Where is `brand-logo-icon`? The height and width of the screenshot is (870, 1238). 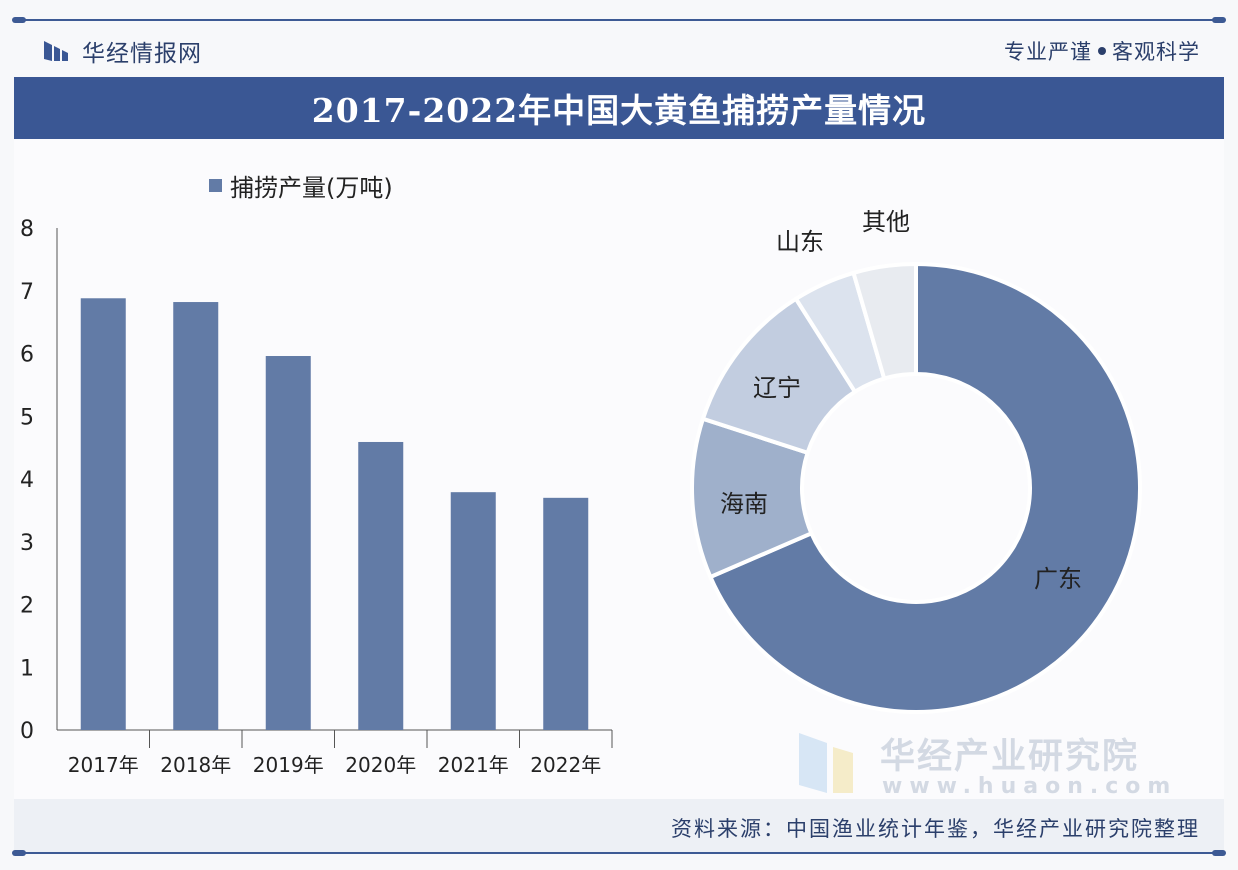
brand-logo-icon is located at coordinates (56, 51).